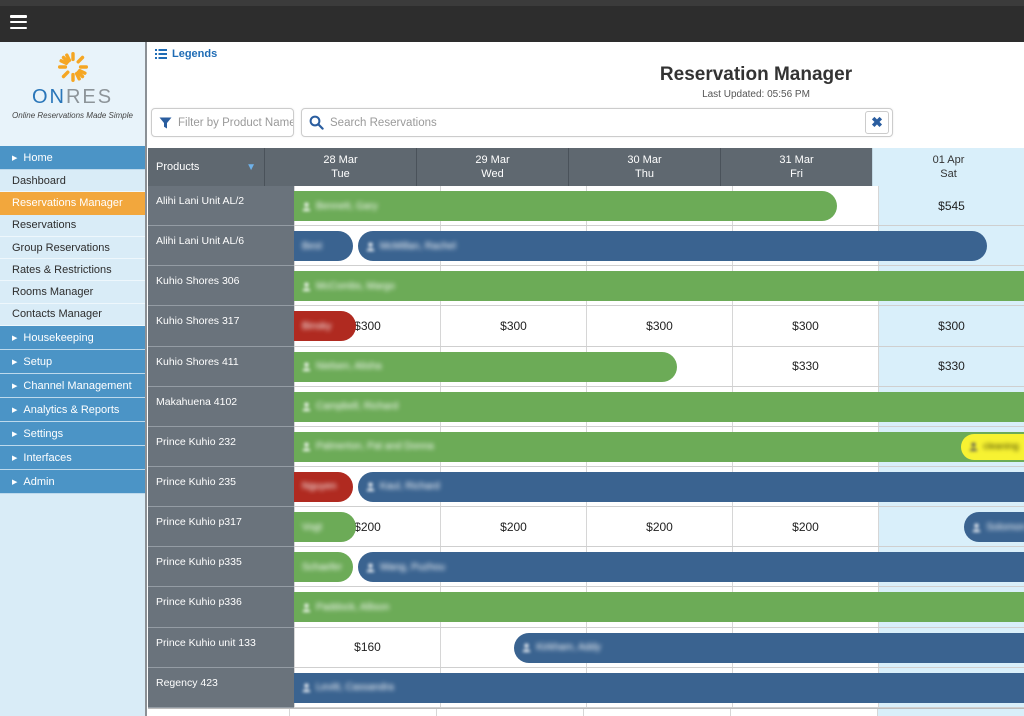 Image resolution: width=1024 pixels, height=716 pixels. Describe the element at coordinates (659, 687) in the screenshot. I see `reservation-bar: Levitt, Cassandra` at that location.